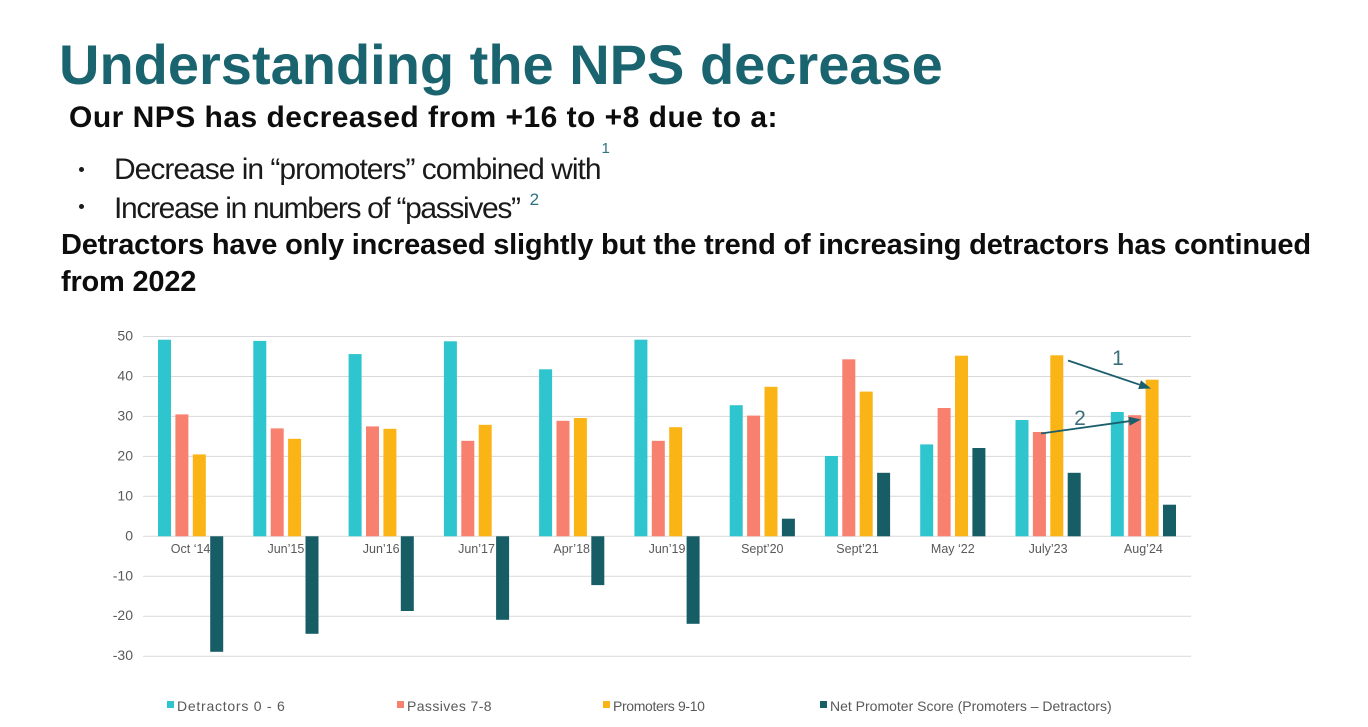  I want to click on svg-text: 0, so click(129, 535).